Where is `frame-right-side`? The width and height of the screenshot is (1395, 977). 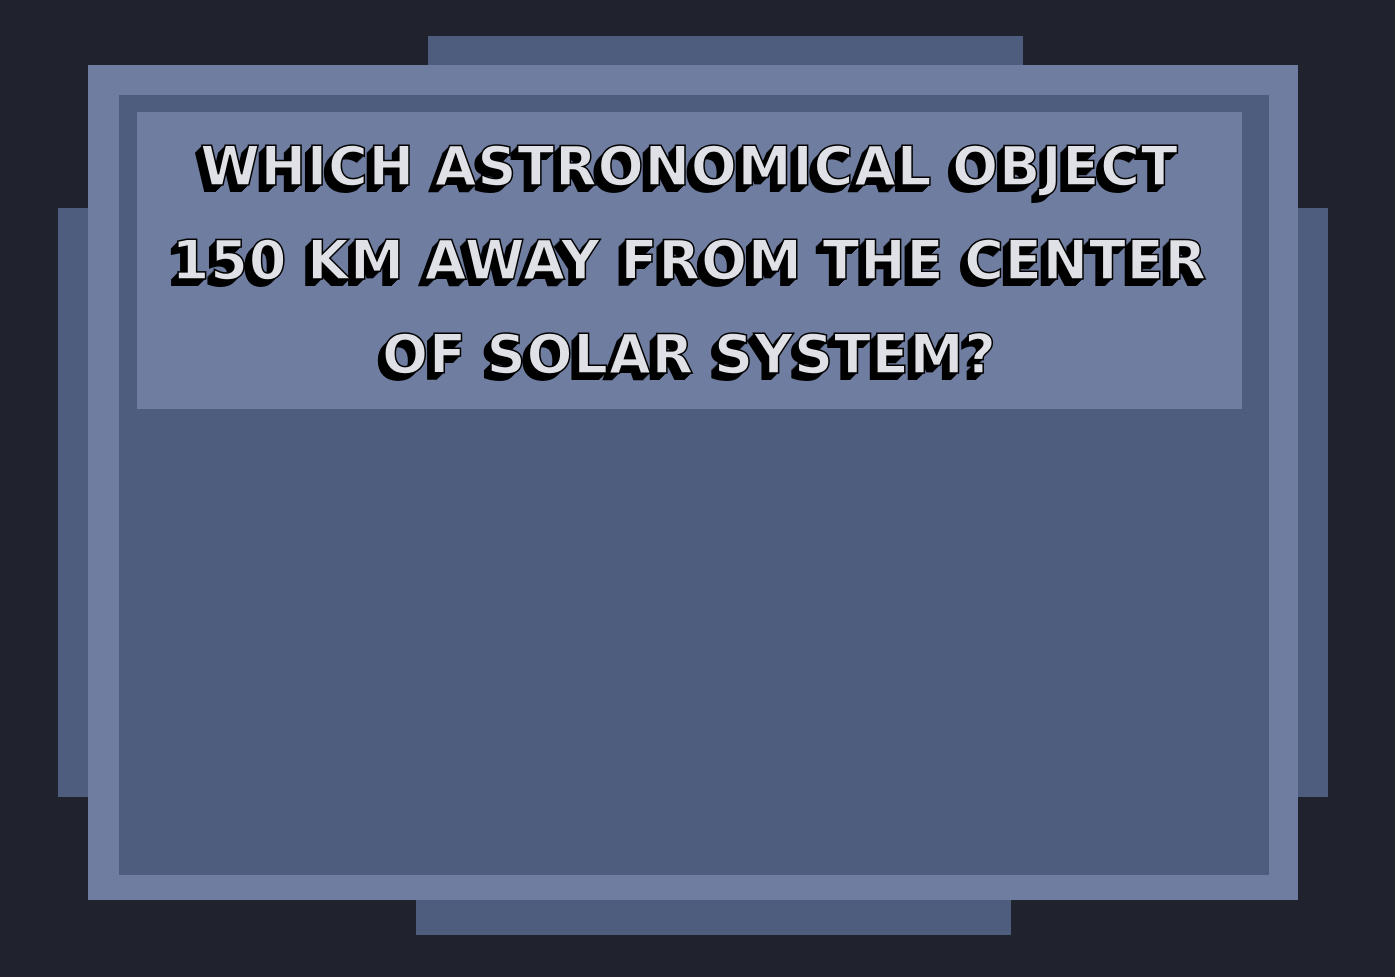 frame-right-side is located at coordinates (1313, 502).